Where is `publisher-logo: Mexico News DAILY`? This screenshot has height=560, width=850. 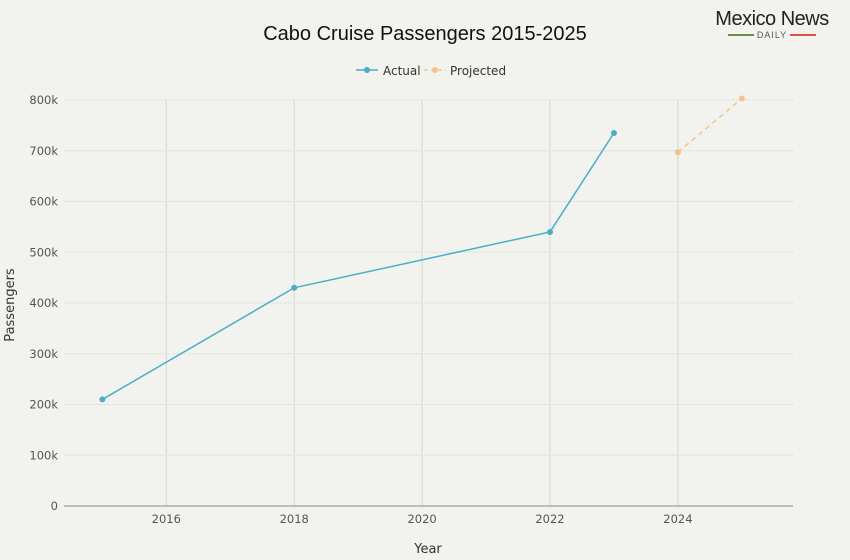
publisher-logo: Mexico News DAILY is located at coordinates (772, 24).